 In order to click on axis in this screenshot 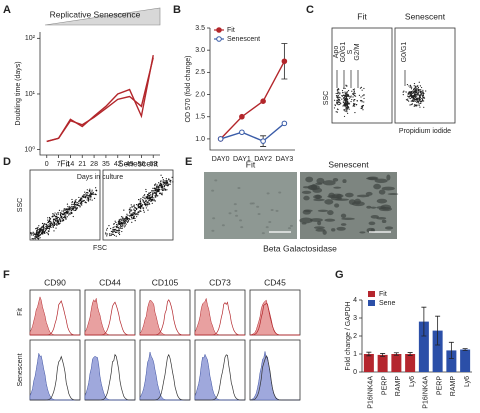, I will do `click(252, 89)`.